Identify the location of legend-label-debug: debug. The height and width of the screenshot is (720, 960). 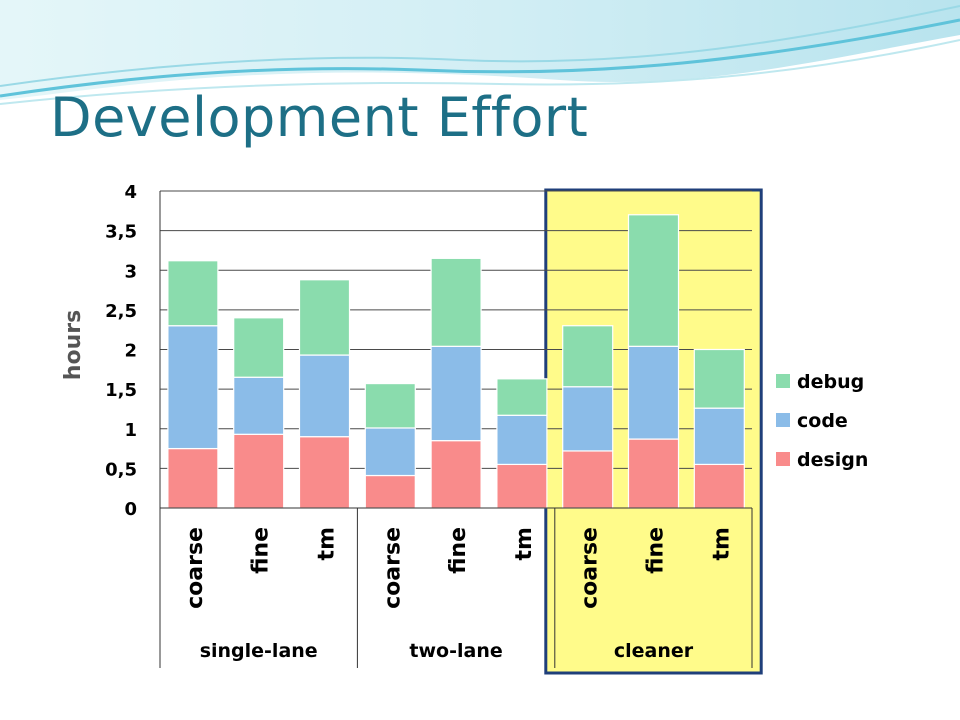
(830, 382).